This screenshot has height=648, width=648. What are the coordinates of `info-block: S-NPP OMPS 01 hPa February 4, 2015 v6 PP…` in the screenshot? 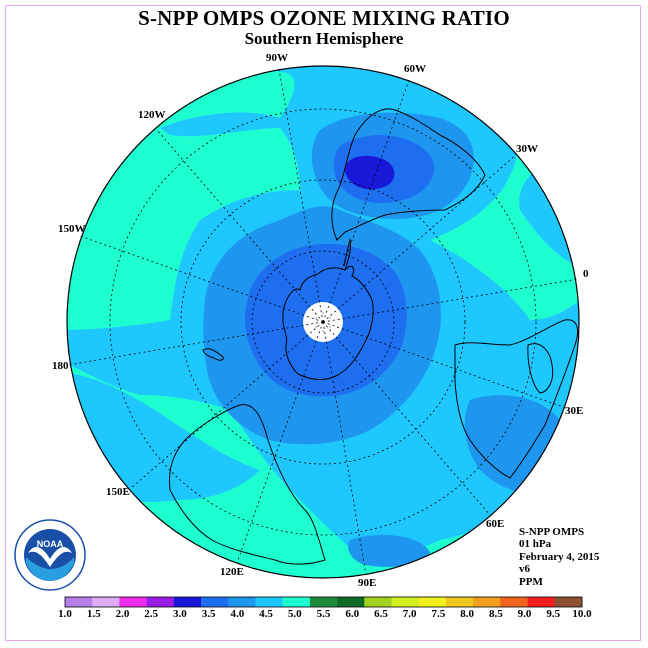 It's located at (559, 557).